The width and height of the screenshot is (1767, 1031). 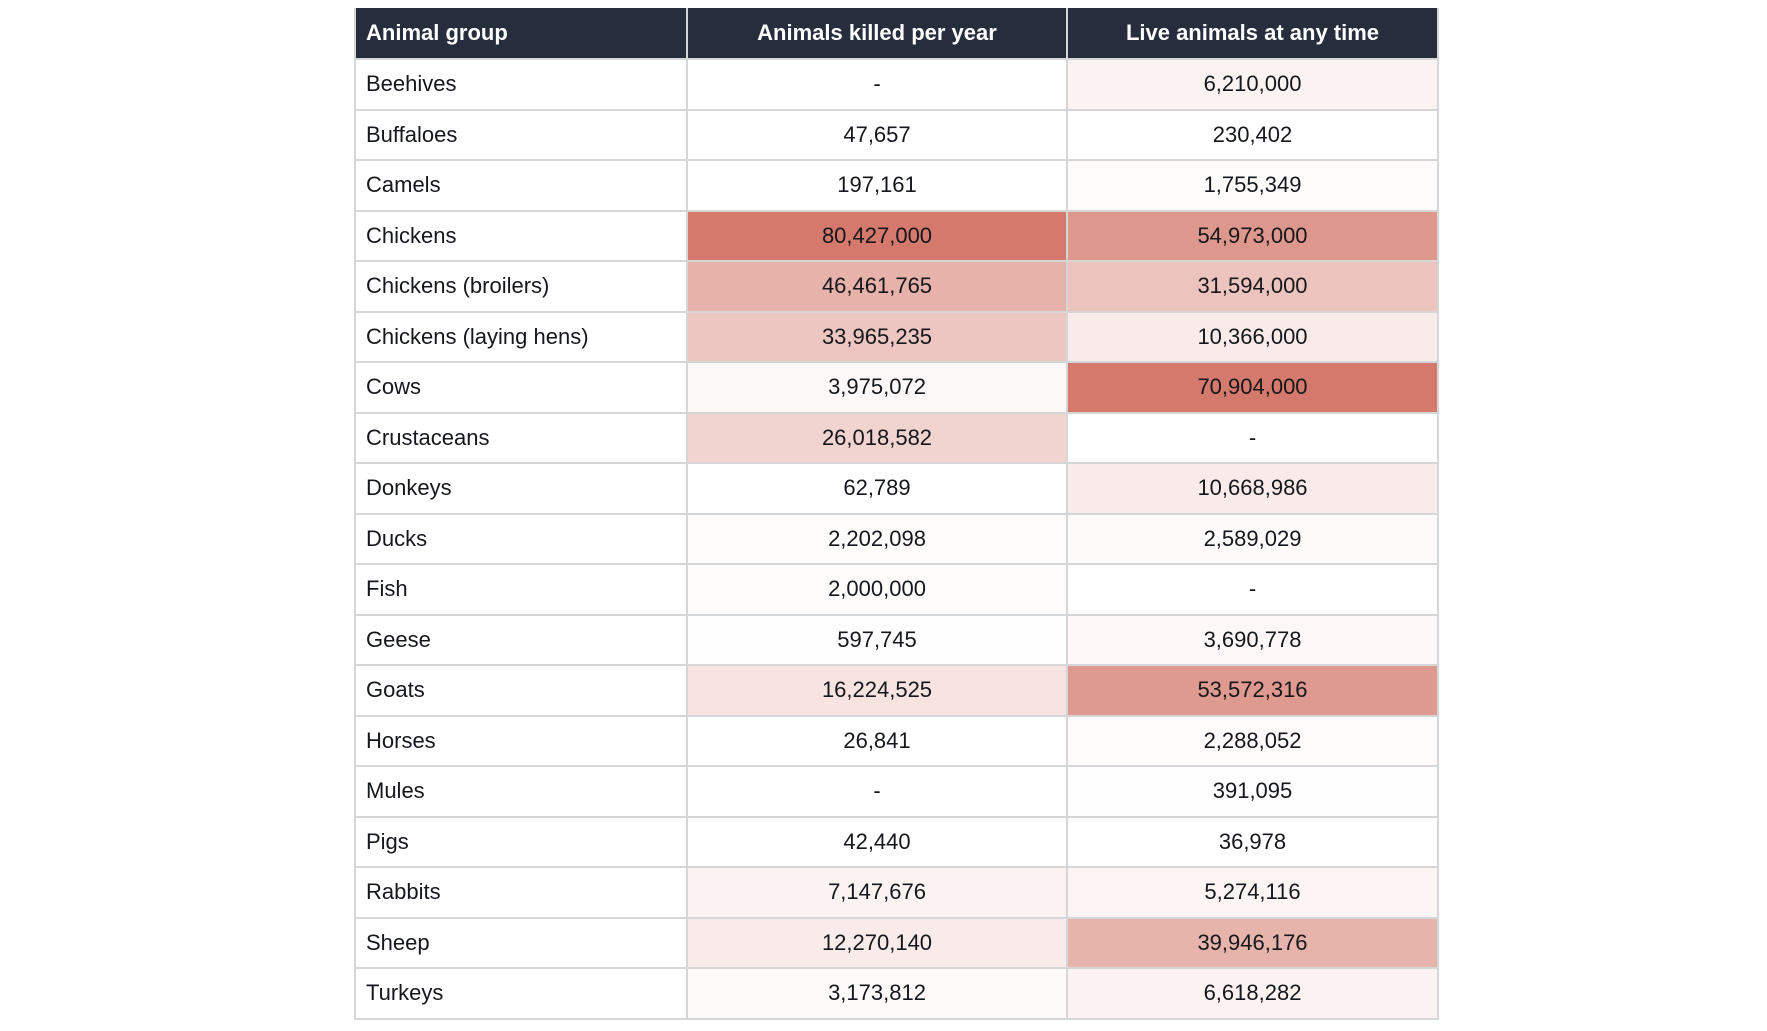 What do you see at coordinates (1252, 538) in the screenshot?
I see `live-animals-cell: 2,589,029` at bounding box center [1252, 538].